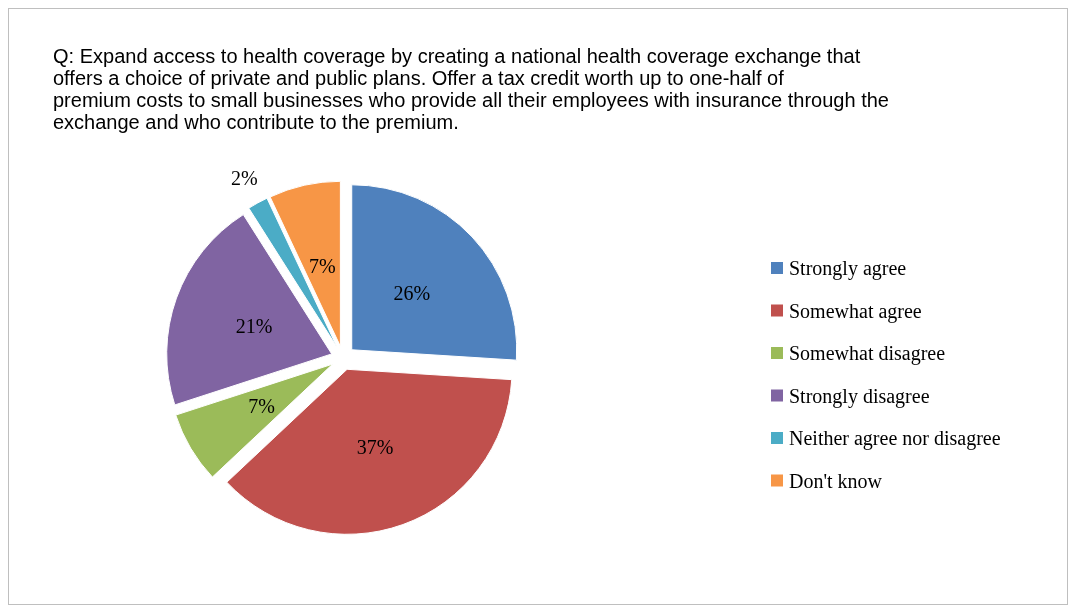  I want to click on legend-label: Neither agree nor disagree, so click(895, 438).